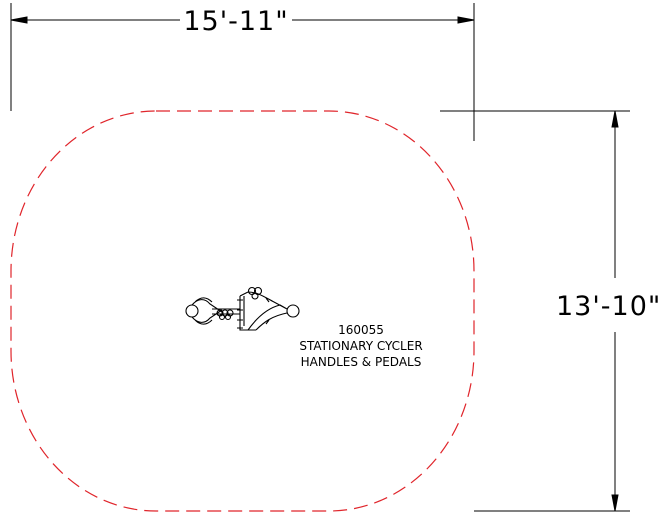  I want to click on top-pedal-coils, so click(255, 293).